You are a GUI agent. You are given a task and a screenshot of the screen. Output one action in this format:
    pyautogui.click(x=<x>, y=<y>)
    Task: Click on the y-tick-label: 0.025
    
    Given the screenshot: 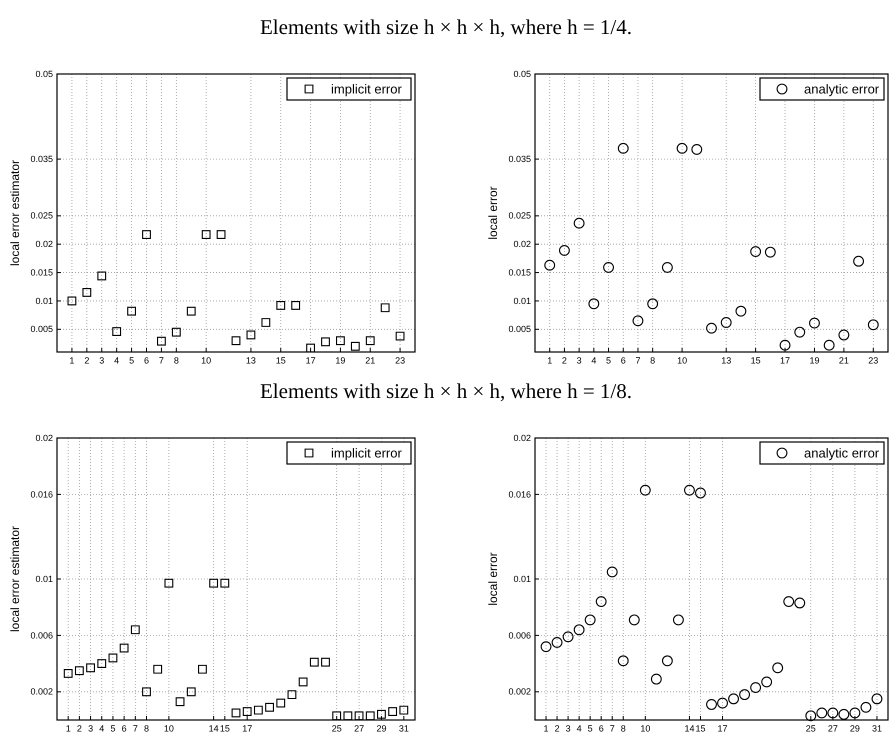 What is the action you would take?
    pyautogui.click(x=519, y=215)
    